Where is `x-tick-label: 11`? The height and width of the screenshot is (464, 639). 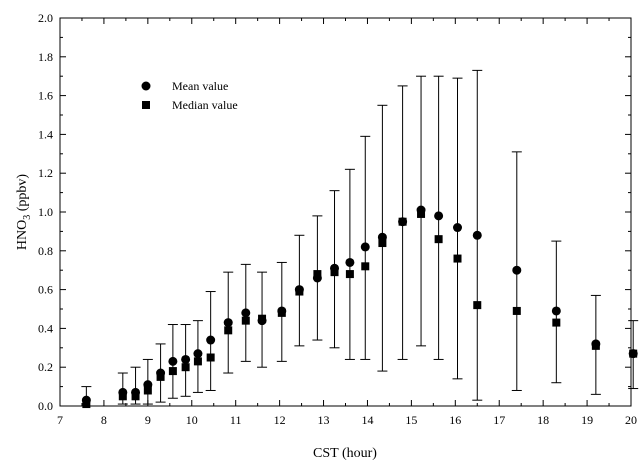 x-tick-label: 11 is located at coordinates (236, 420).